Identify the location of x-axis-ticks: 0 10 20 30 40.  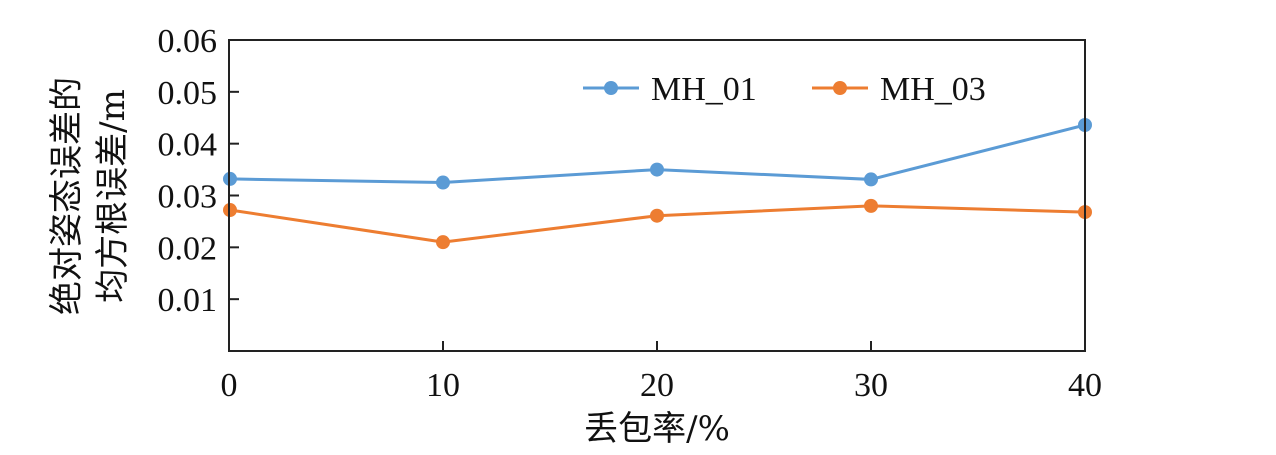
(661, 372).